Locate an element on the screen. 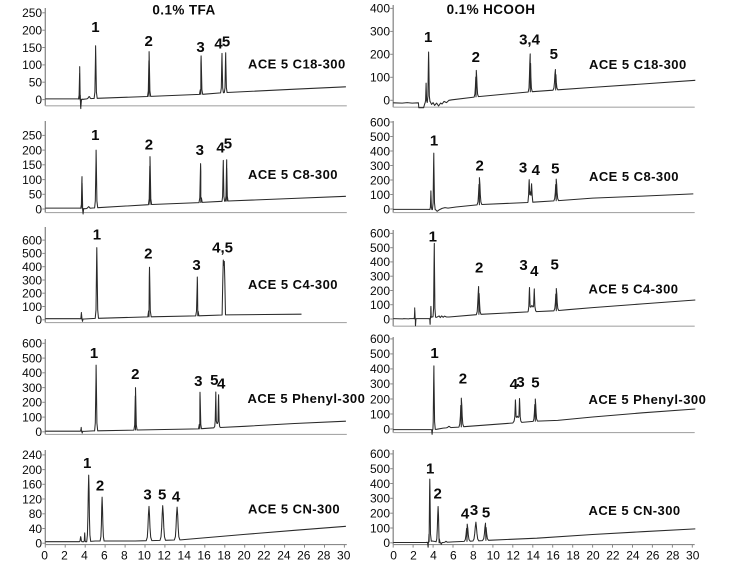  svg-text: 150 is located at coordinates (32, 165).